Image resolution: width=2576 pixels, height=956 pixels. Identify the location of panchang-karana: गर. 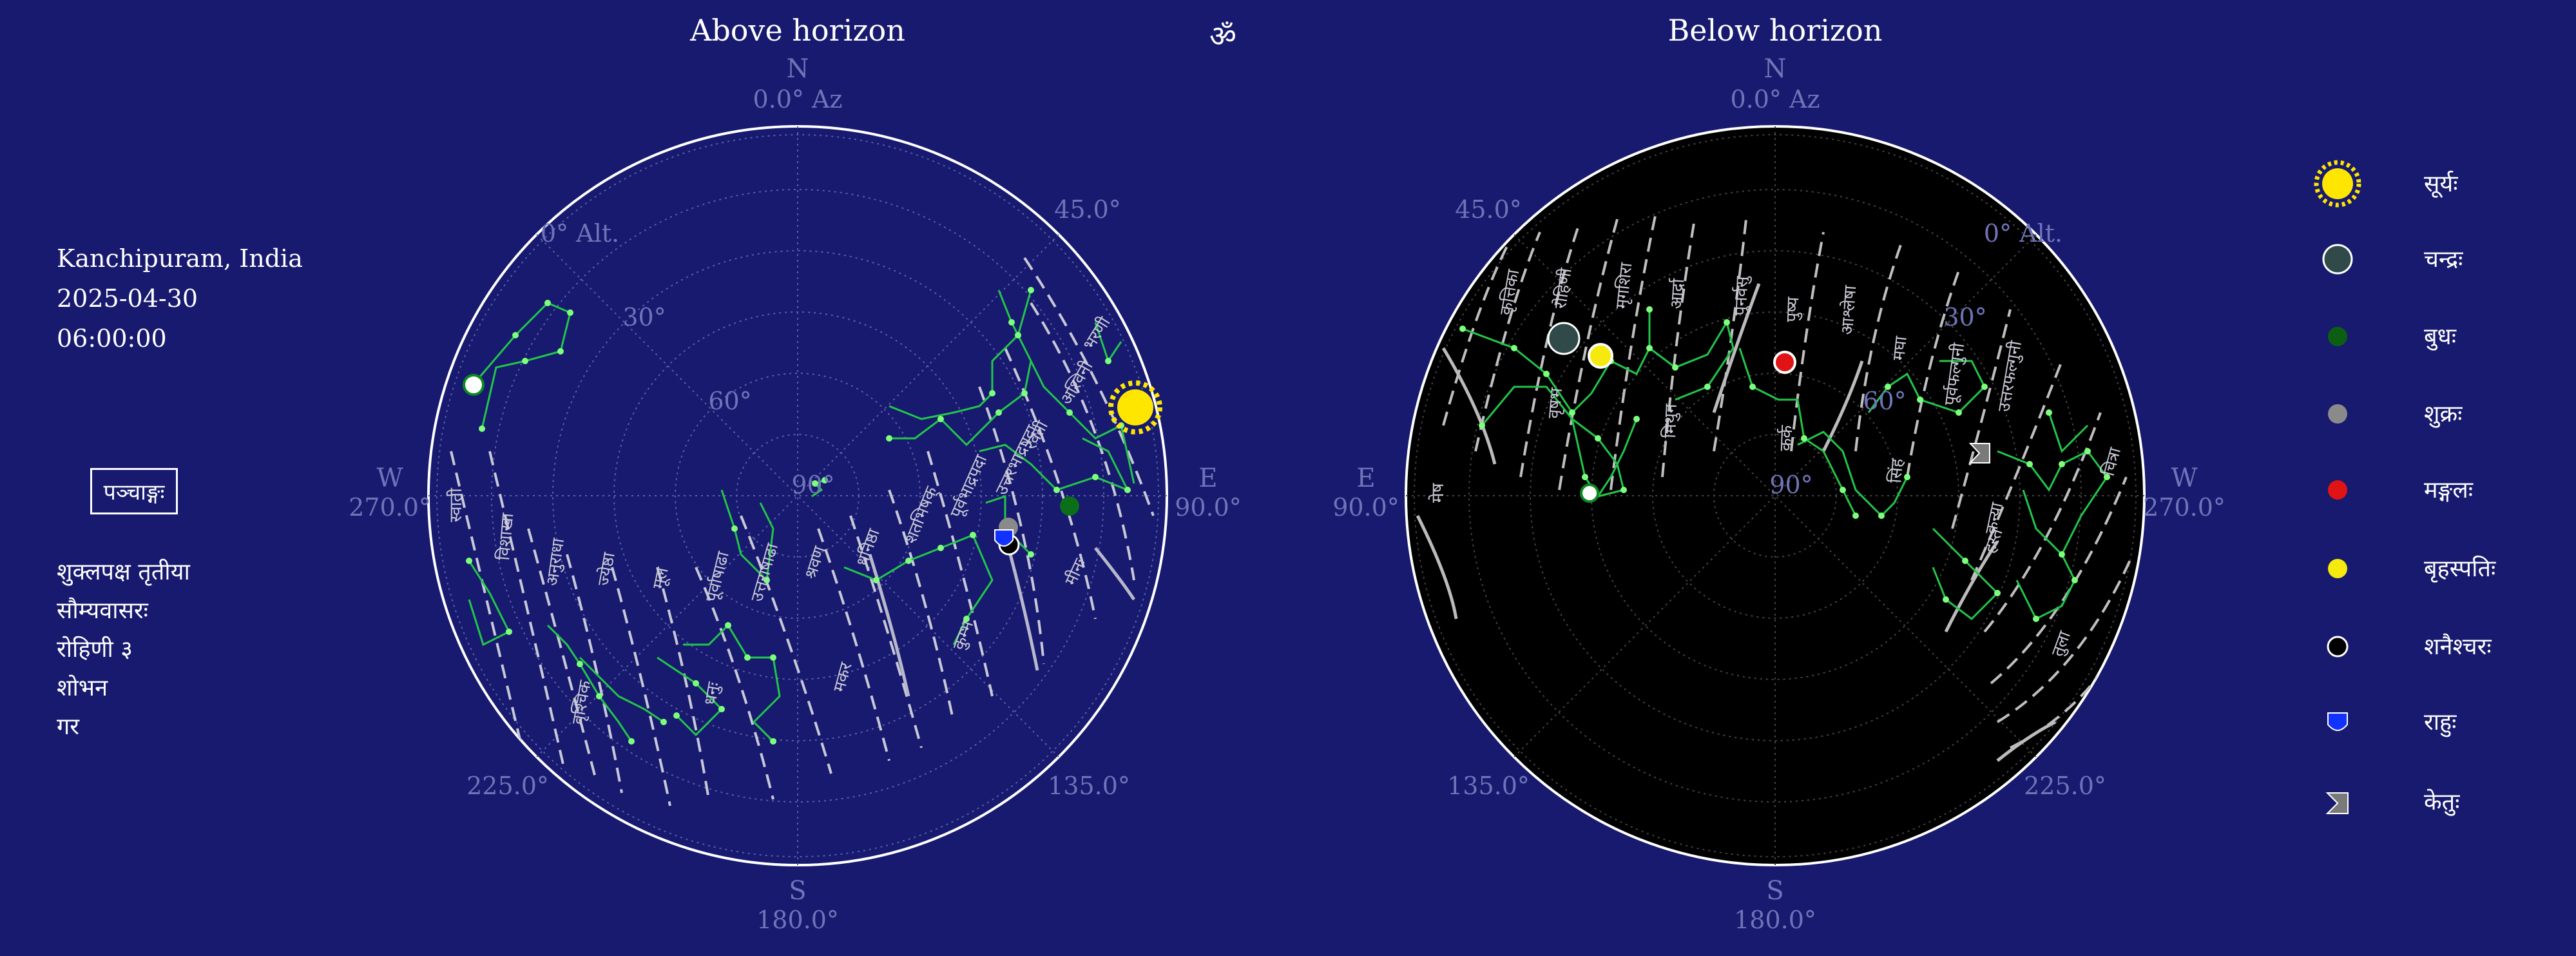
(68, 727).